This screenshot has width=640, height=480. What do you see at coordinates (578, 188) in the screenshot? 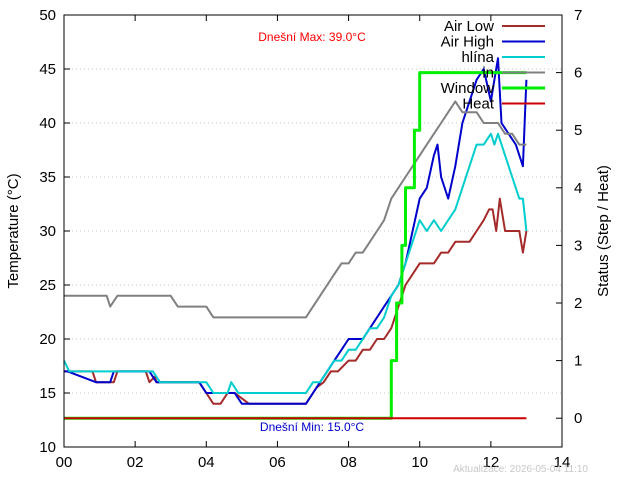
I see `y2-tick-label: 4` at bounding box center [578, 188].